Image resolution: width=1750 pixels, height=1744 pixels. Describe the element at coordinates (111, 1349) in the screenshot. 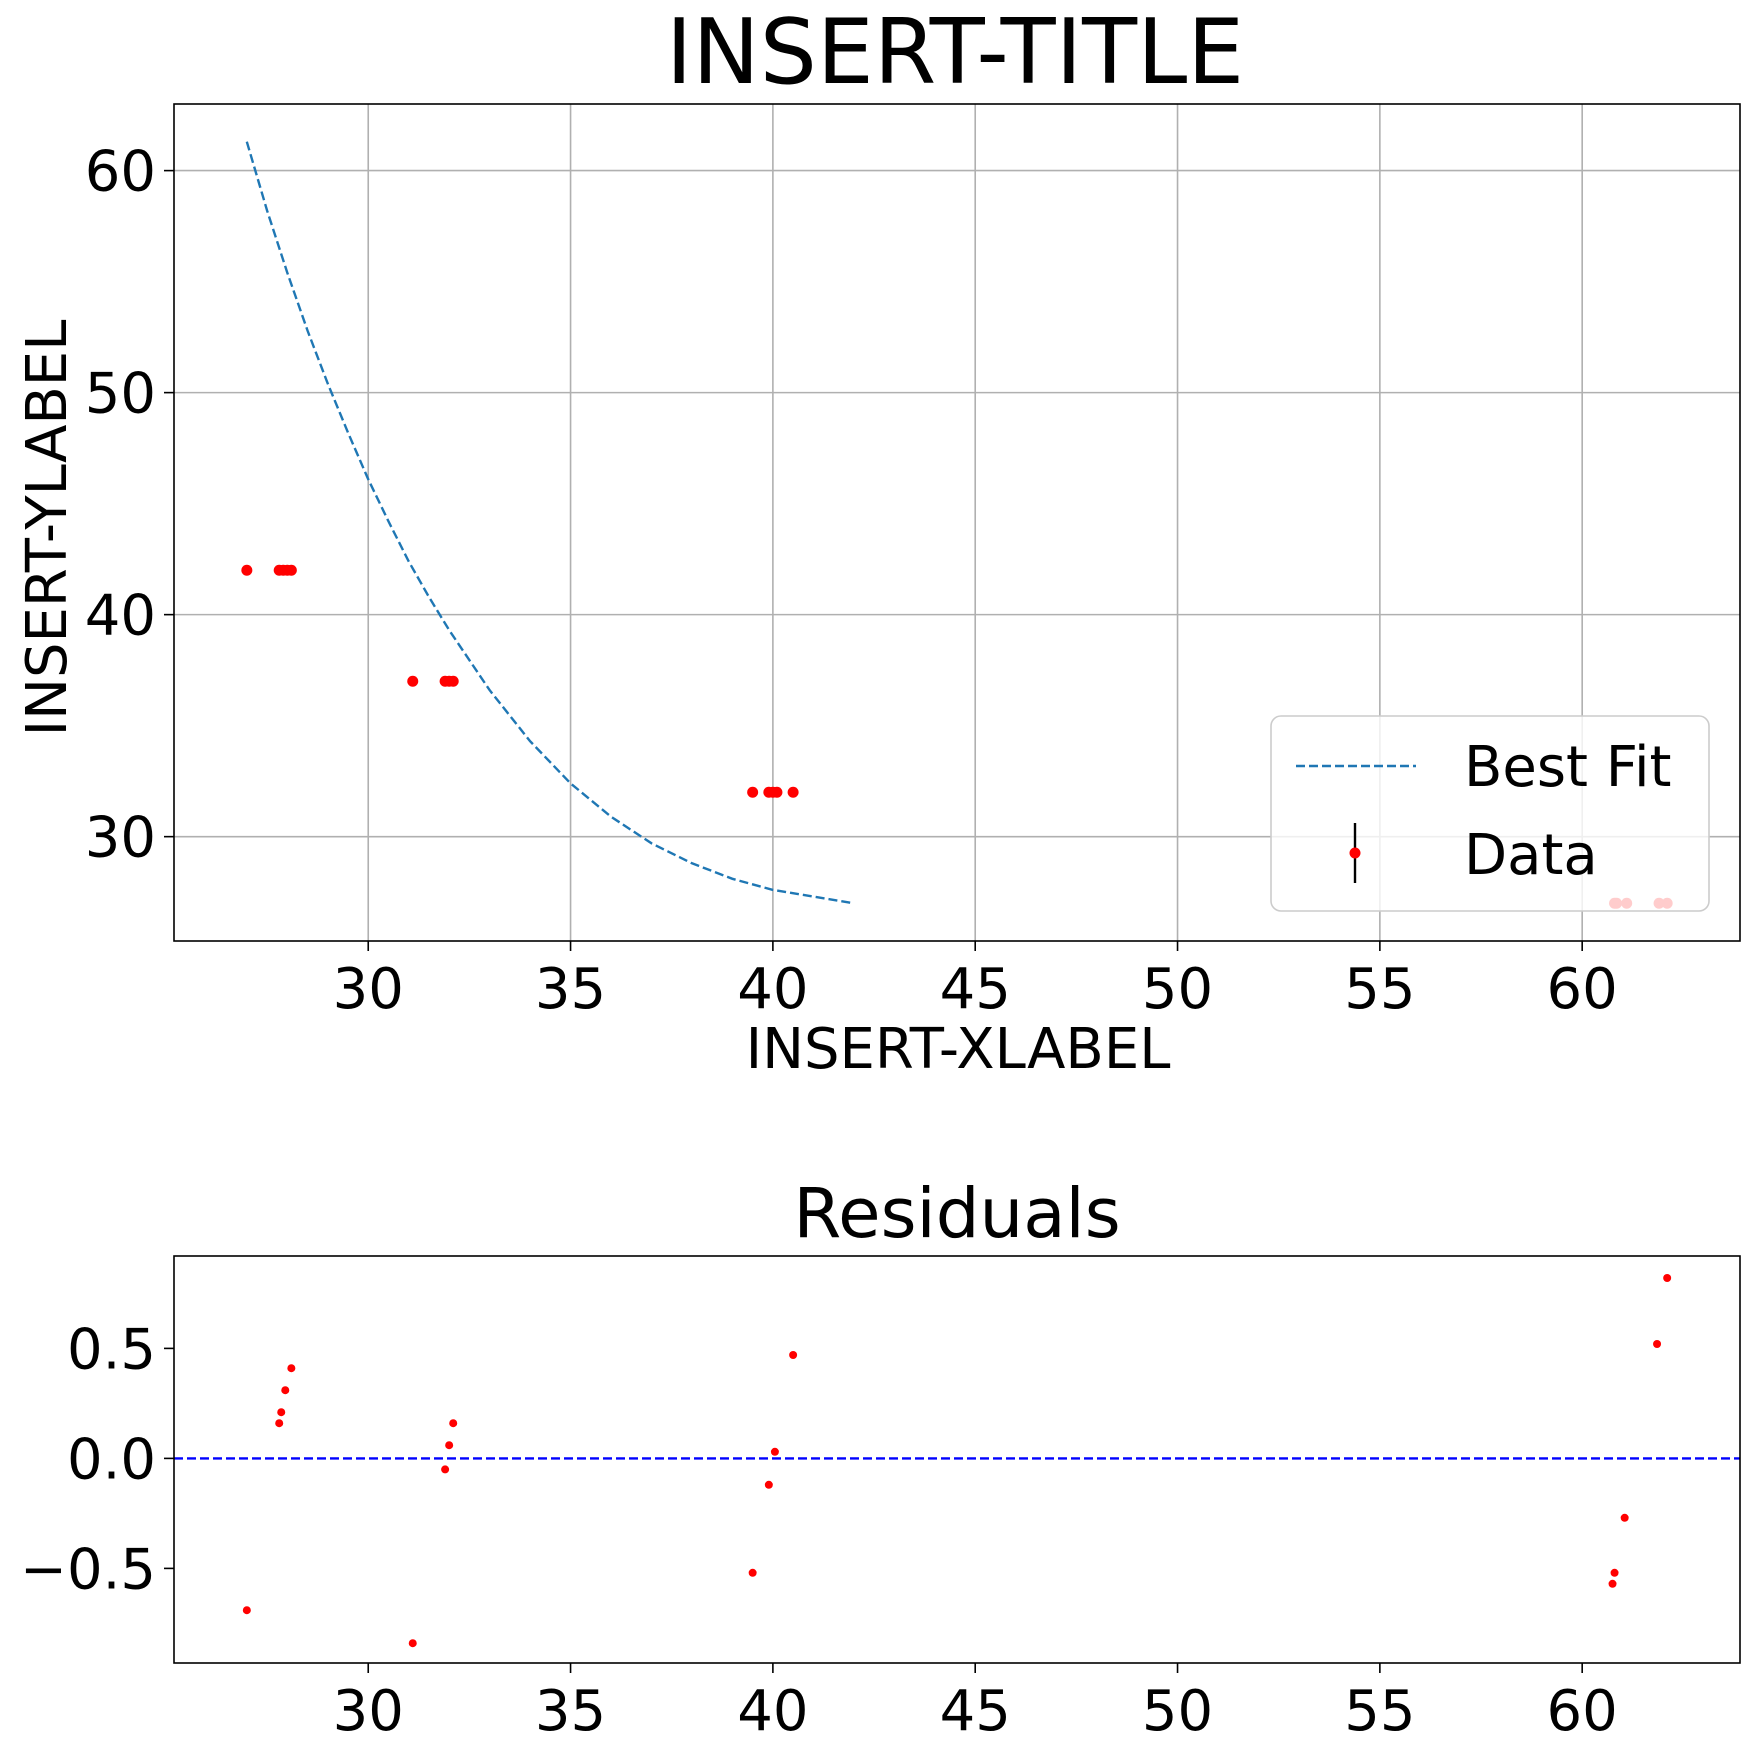

I see `residual-y-tick-label: 0.5` at that location.